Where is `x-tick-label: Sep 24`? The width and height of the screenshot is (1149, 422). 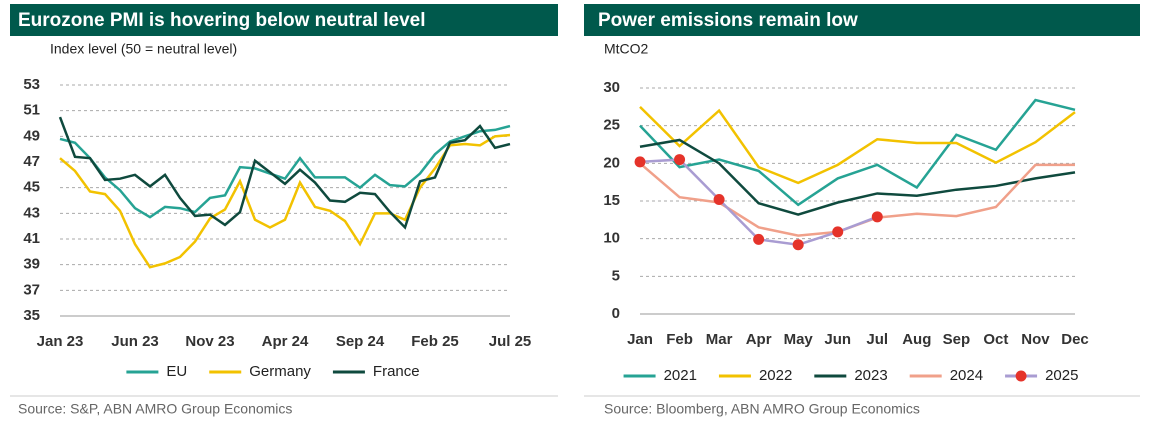 x-tick-label: Sep 24 is located at coordinates (360, 341).